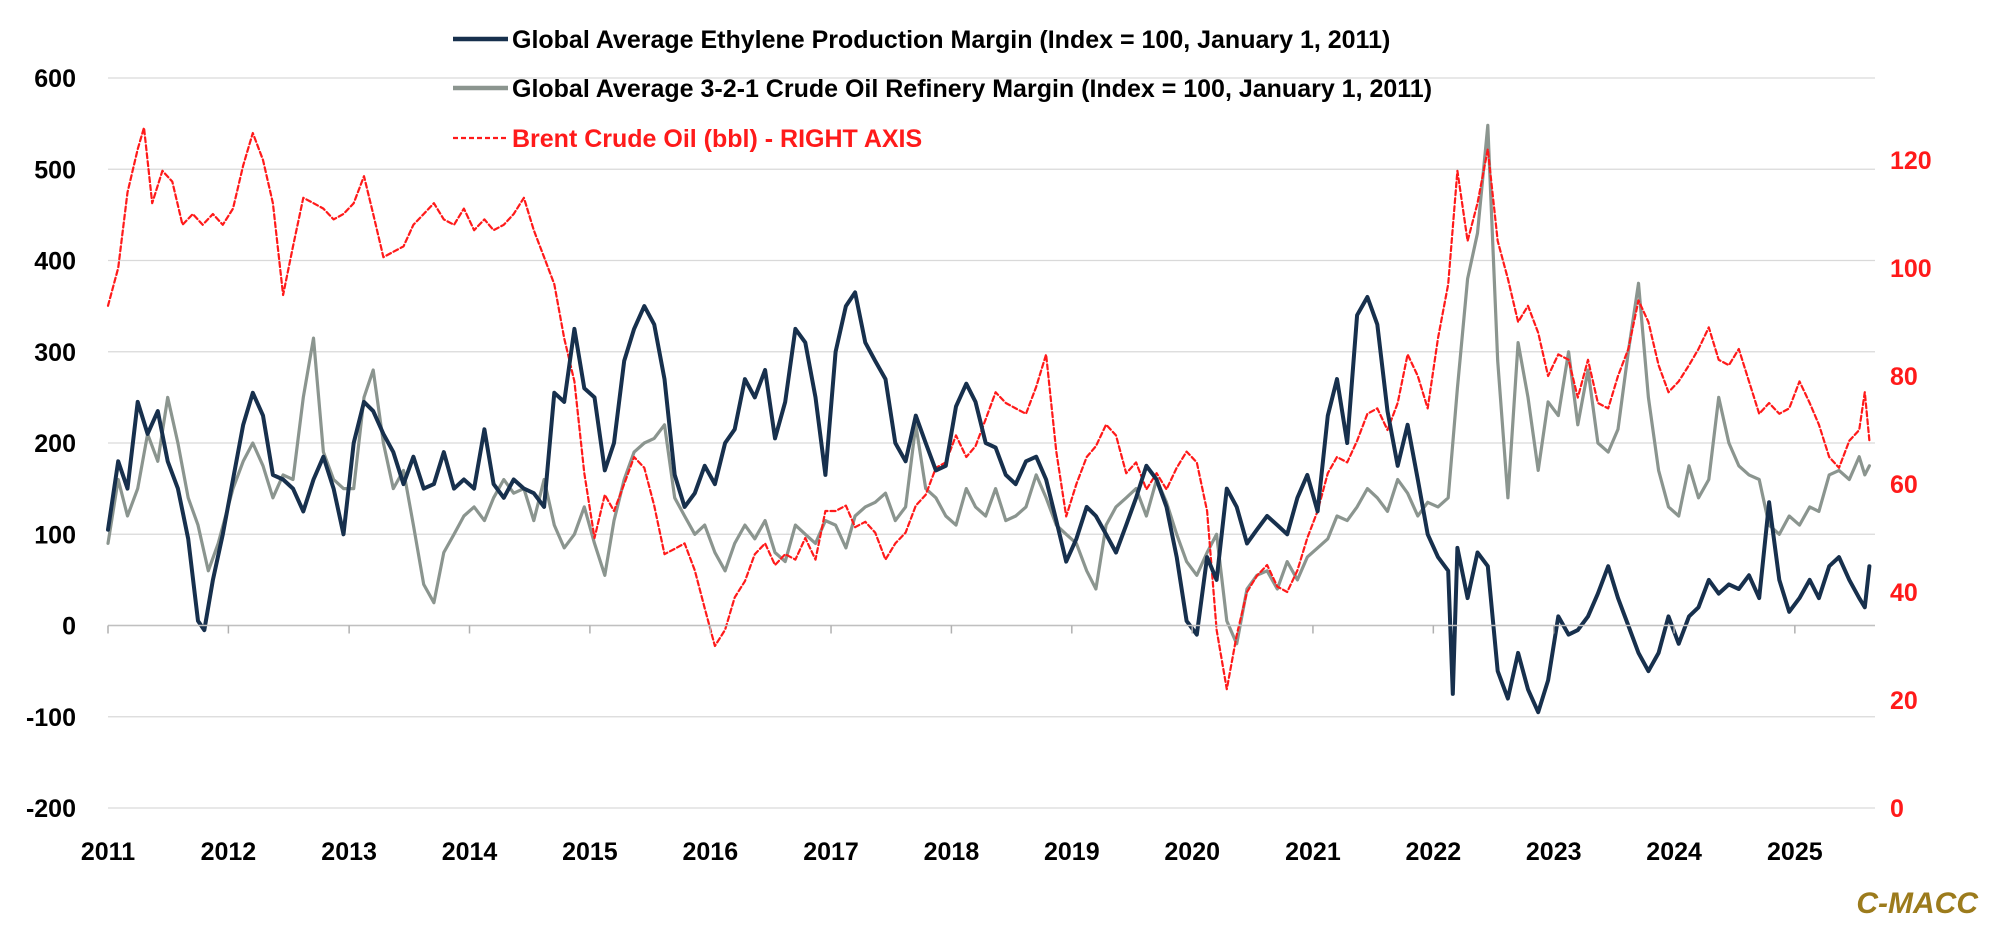 The image size is (2000, 935). Describe the element at coordinates (69, 627) in the screenshot. I see `left-axis-tick-label: 0` at that location.